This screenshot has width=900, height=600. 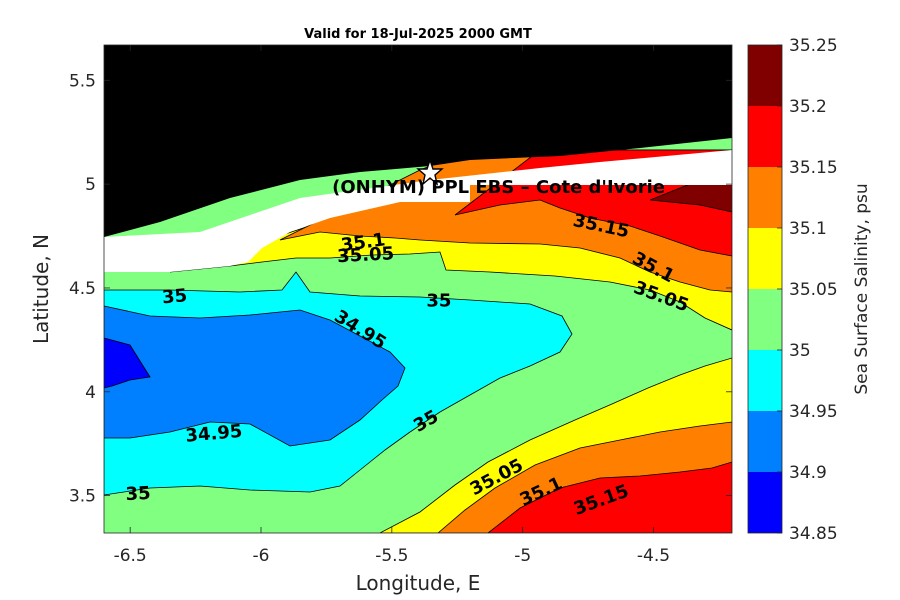 What do you see at coordinates (261, 556) in the screenshot?
I see `x-tick-label: -6` at bounding box center [261, 556].